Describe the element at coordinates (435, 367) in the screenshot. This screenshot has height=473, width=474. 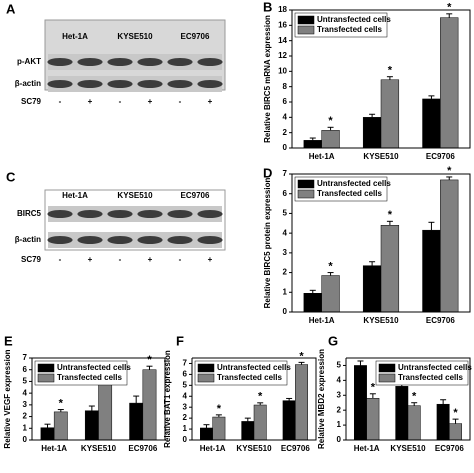
I see `legend-label: Untransfected cells` at that location.